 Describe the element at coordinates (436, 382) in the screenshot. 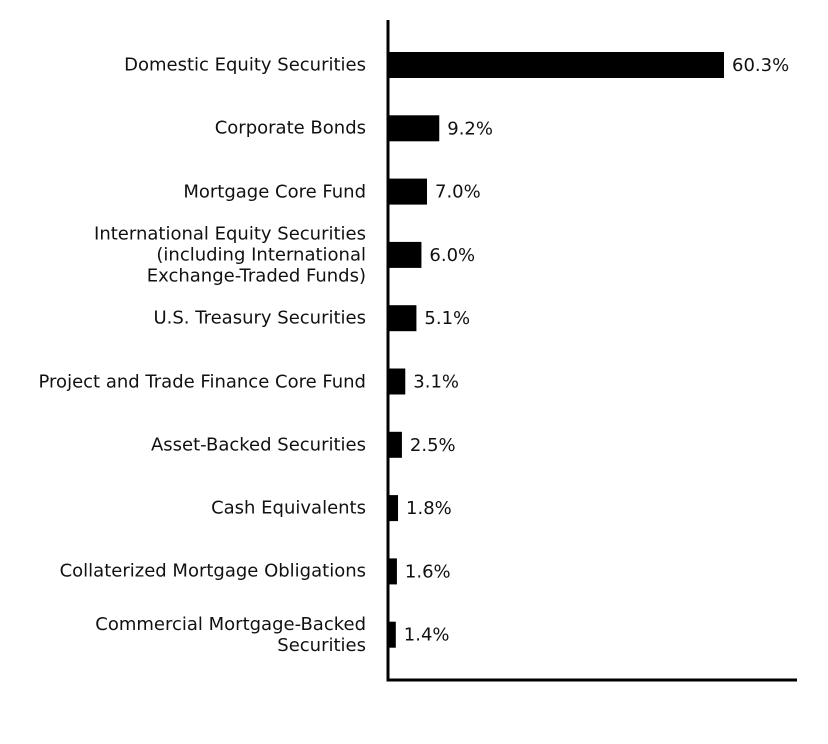

I see `data-label: 3.1%` at that location.